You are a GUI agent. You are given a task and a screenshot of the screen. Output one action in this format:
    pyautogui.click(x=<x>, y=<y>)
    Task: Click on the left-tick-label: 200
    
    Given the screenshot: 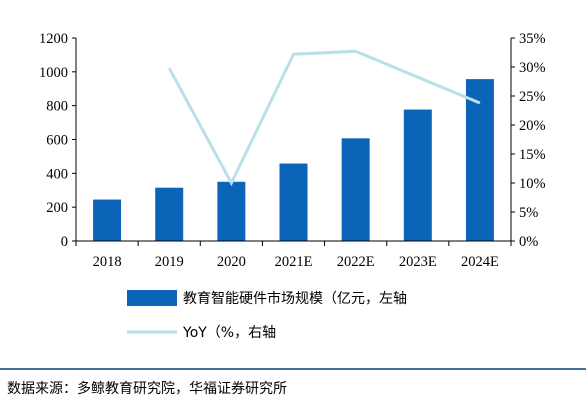 What is the action you would take?
    pyautogui.click(x=57, y=208)
    